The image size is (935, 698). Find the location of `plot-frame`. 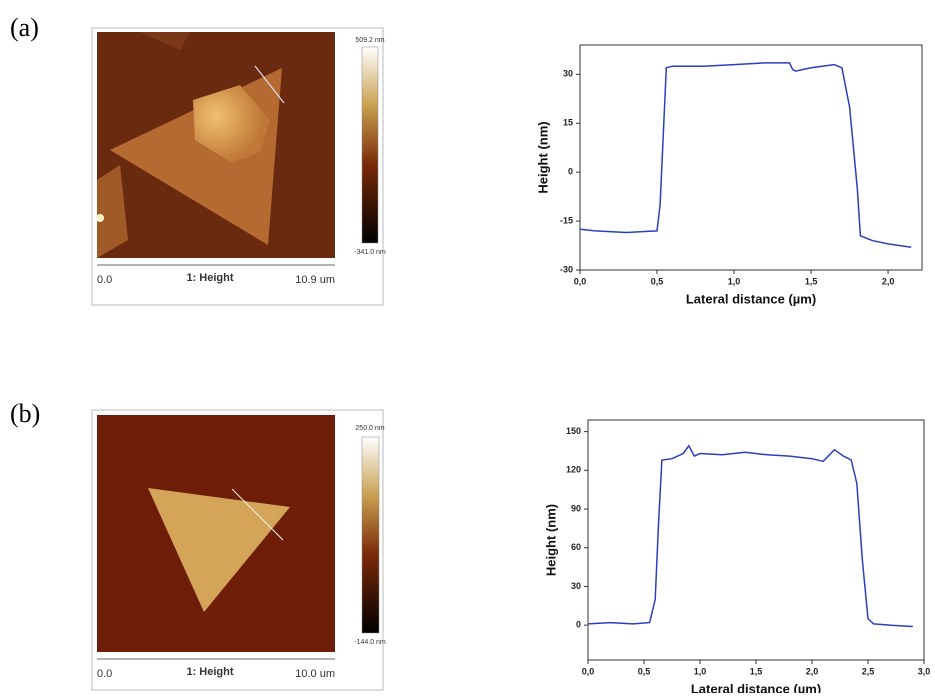

plot-frame is located at coordinates (751, 157).